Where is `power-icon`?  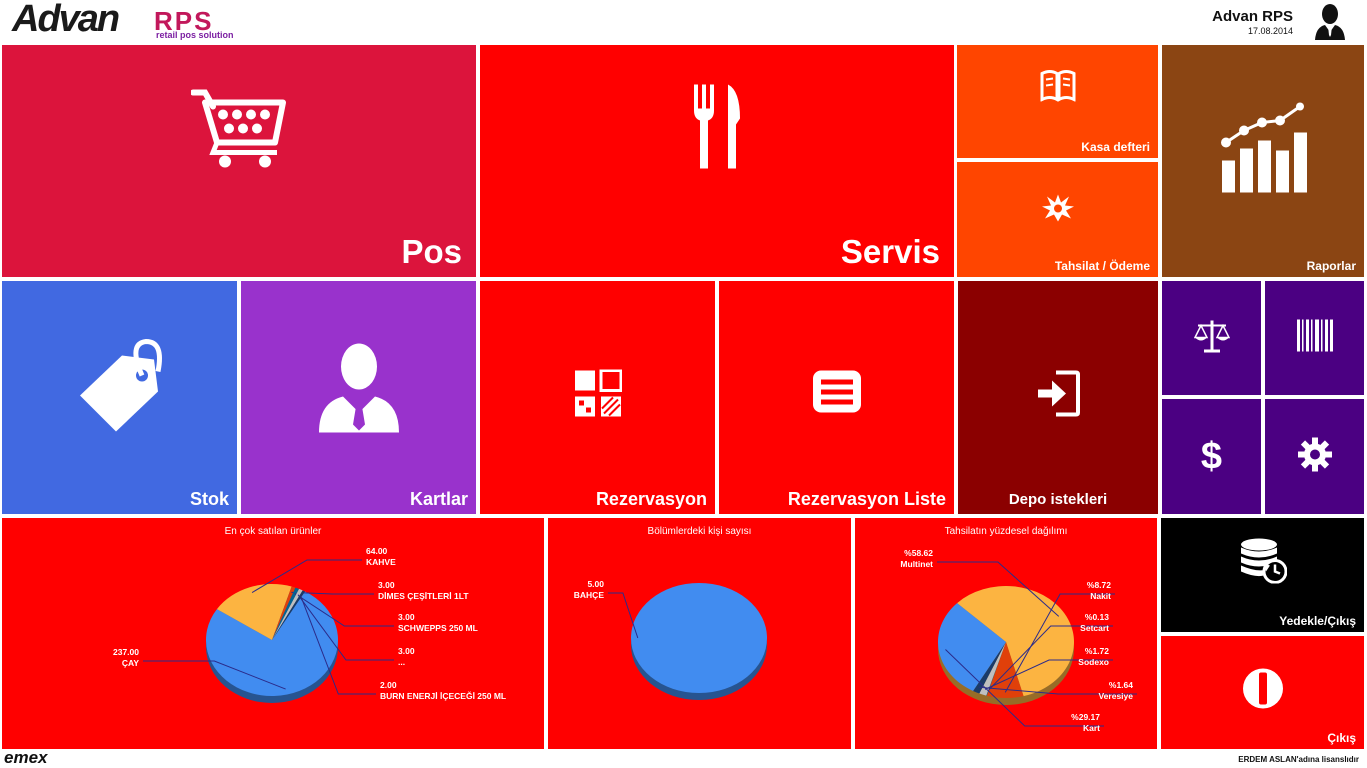 power-icon is located at coordinates (1263, 690).